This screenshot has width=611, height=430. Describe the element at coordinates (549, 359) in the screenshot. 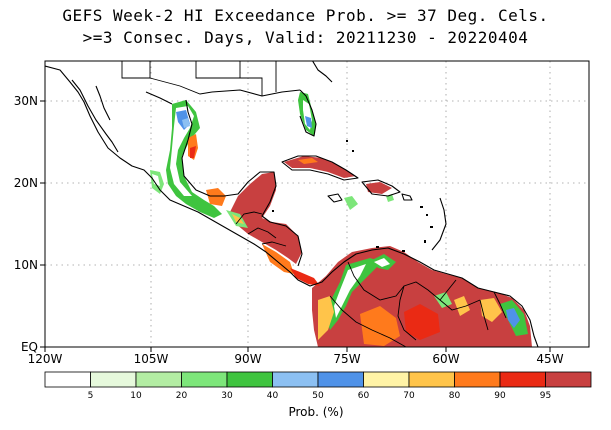

I see `lon-label-45w: 45W` at that location.